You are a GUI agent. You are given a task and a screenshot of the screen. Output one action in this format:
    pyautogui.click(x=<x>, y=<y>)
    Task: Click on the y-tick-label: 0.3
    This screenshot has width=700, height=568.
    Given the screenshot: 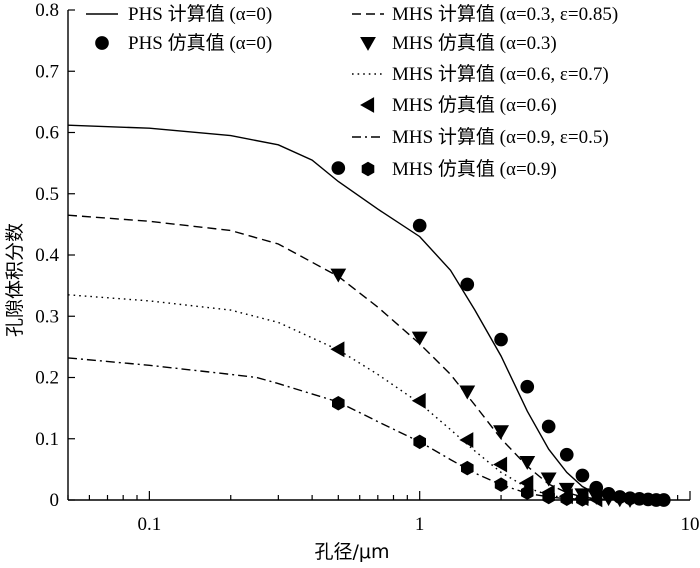 What is the action you would take?
    pyautogui.click(x=47, y=316)
    